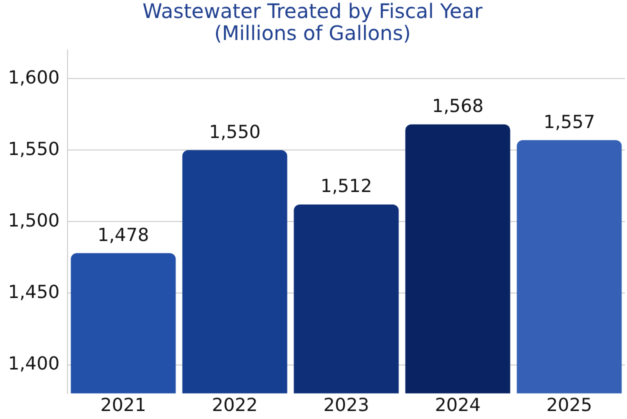  Describe the element at coordinates (312, 12) in the screenshot. I see `text: Wastewater Treated by Fiscal Year` at that location.